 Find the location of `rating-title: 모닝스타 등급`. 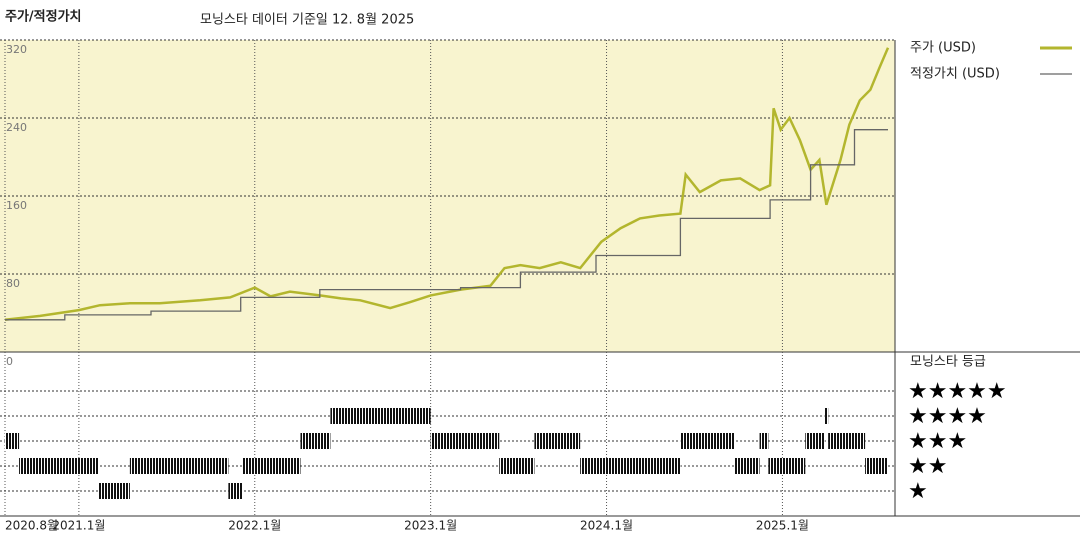

rating-title: 모닝스타 등급 is located at coordinates (948, 362).